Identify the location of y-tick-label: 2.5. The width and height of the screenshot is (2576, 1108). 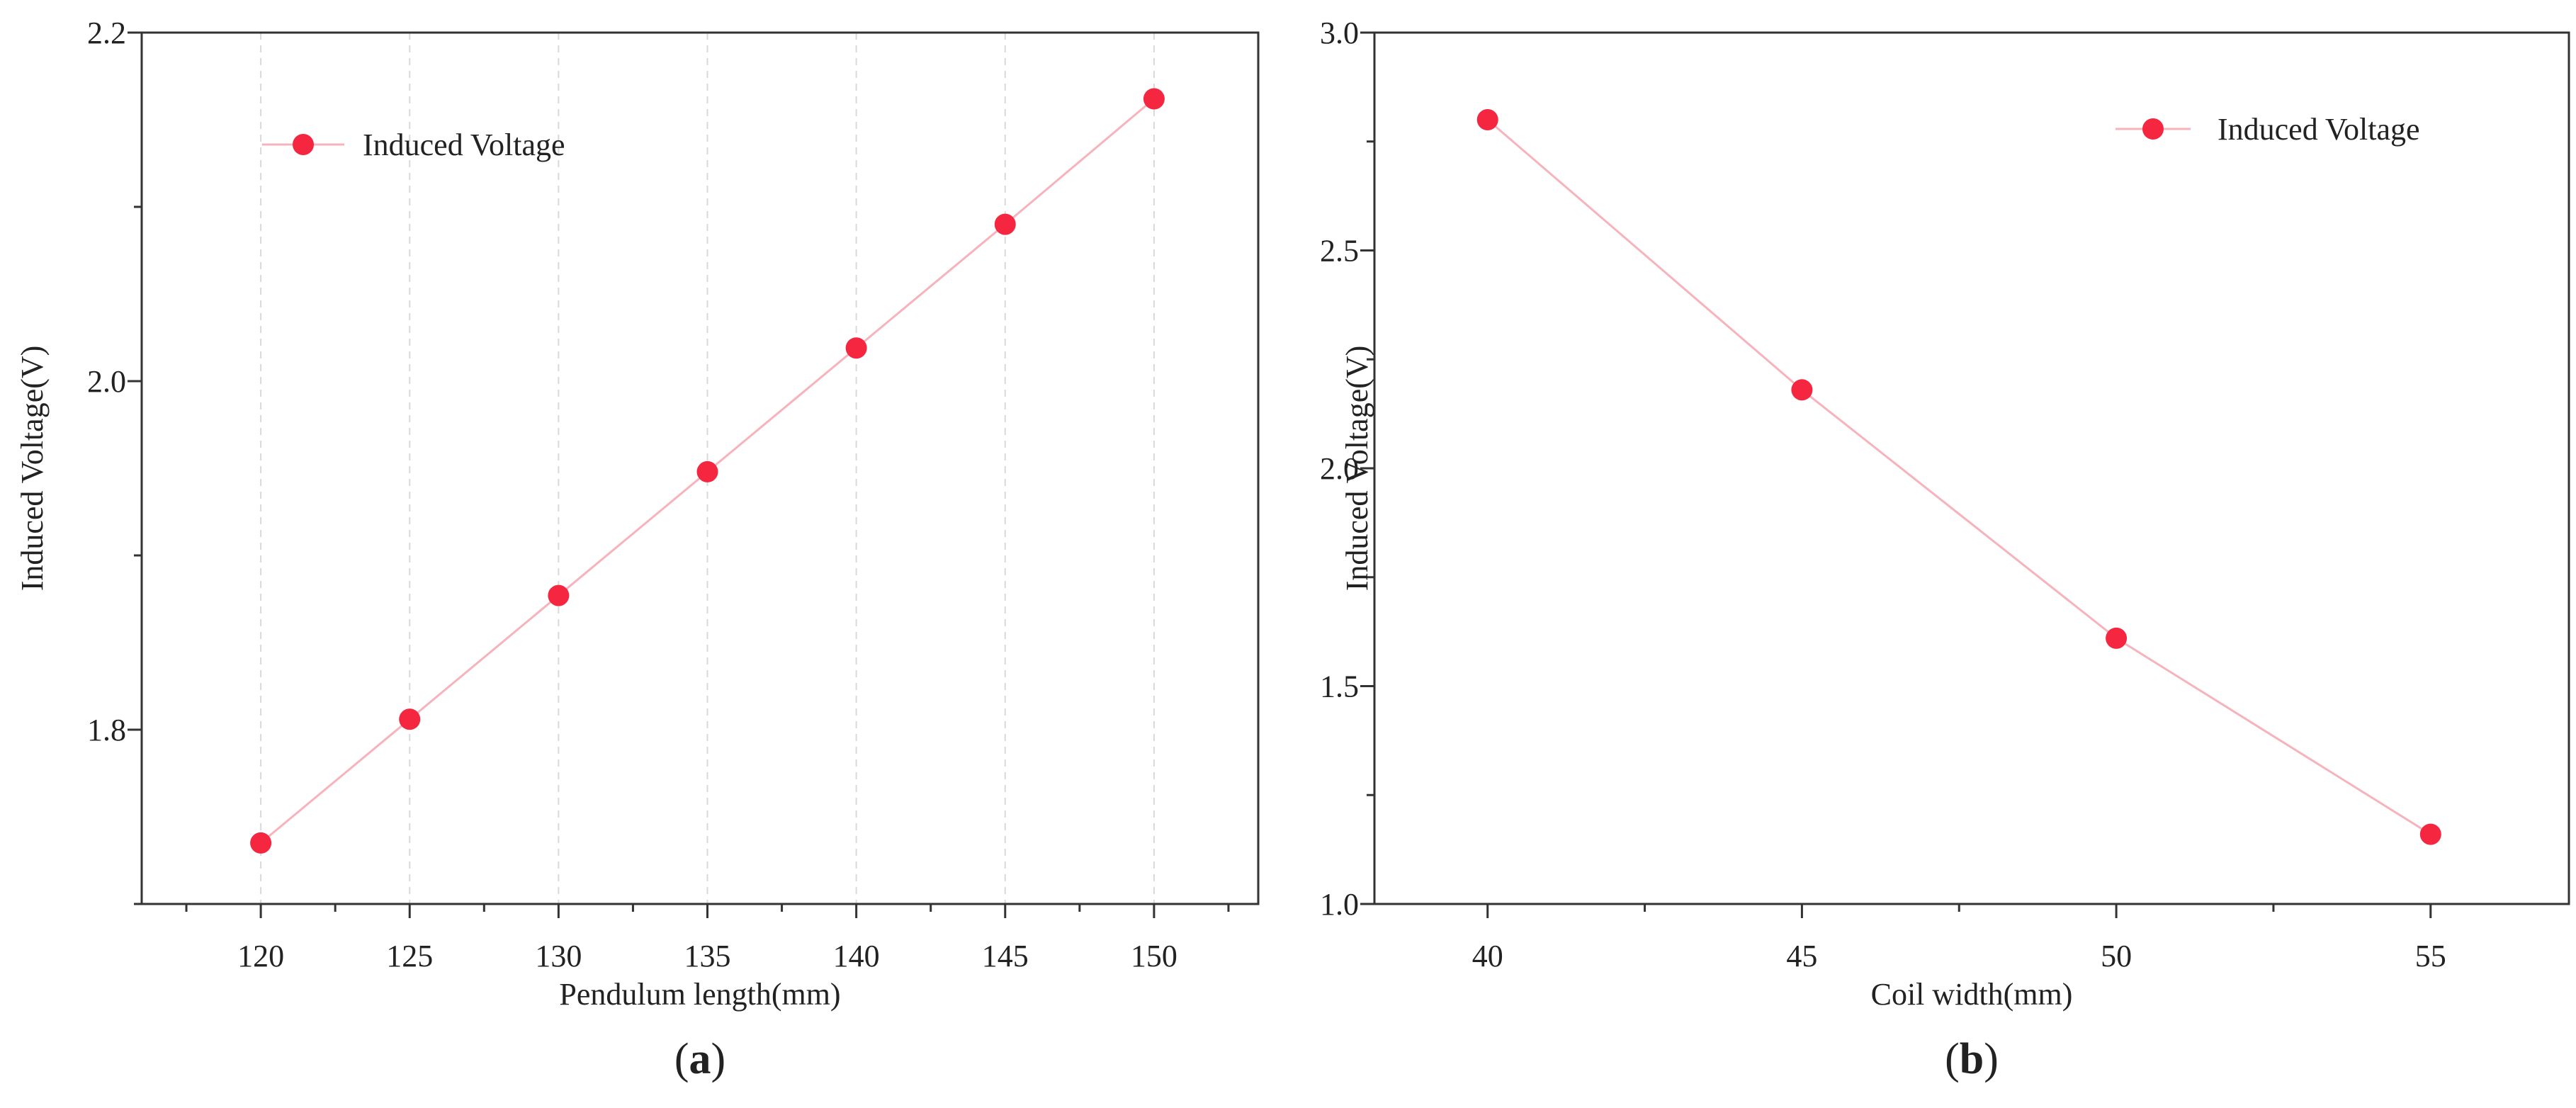
(1339, 251).